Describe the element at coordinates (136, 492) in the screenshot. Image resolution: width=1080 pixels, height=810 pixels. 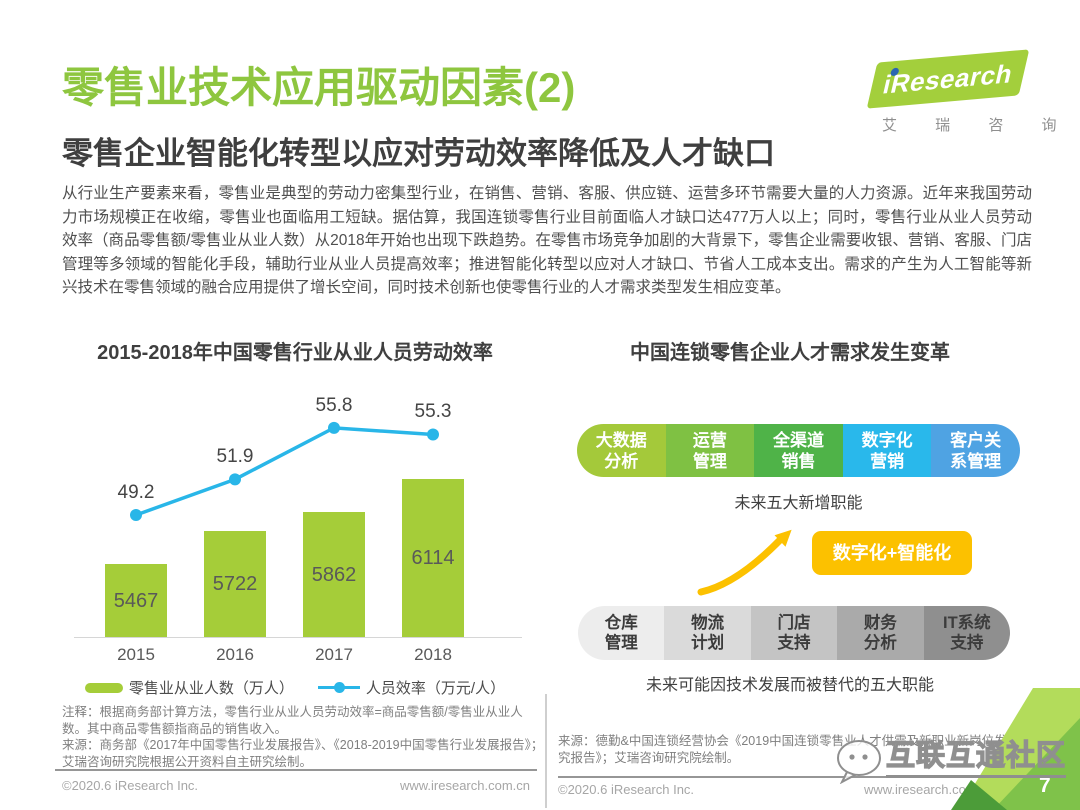
I see `line-value-label: 49.2` at that location.